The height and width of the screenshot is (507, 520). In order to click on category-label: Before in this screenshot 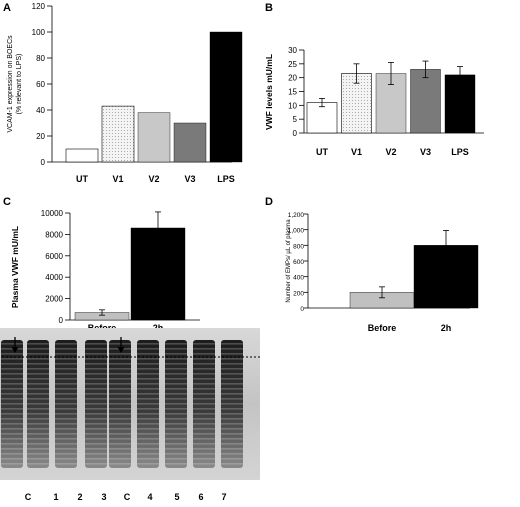, I will do `click(382, 328)`.